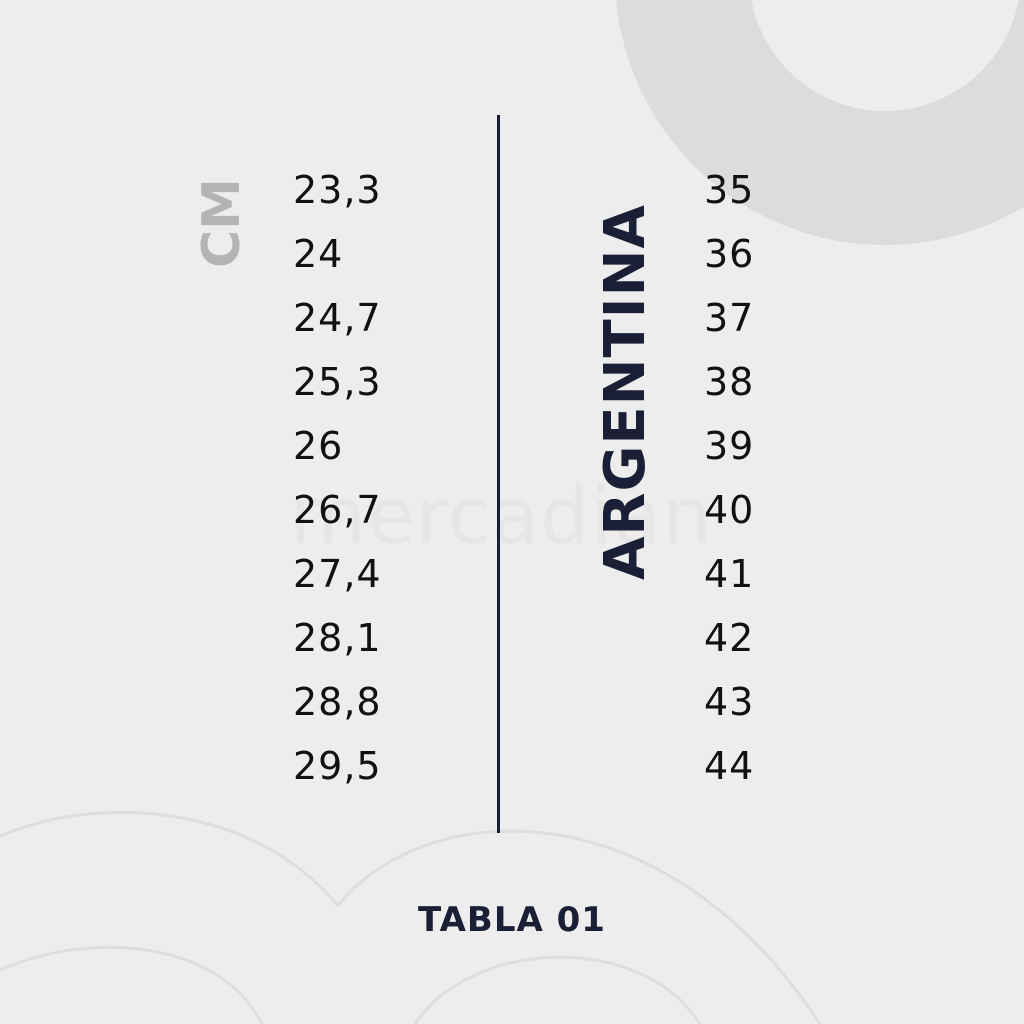 The width and height of the screenshot is (1024, 1024). Describe the element at coordinates (337, 766) in the screenshot. I see `list-item: 29,5` at that location.